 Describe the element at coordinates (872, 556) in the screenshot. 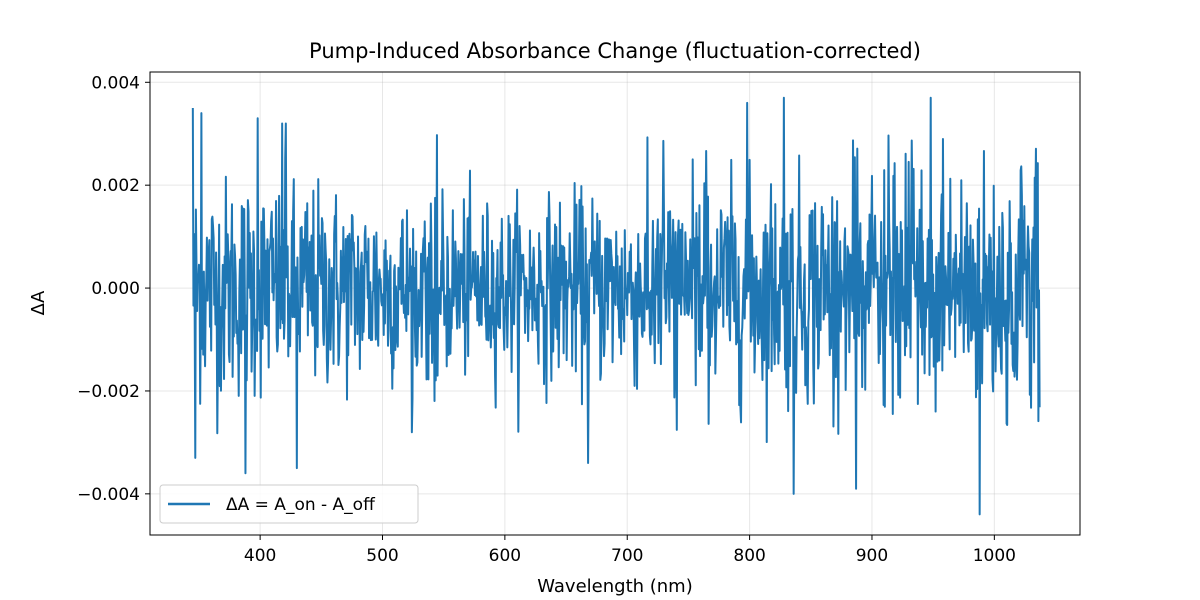

I see `x-tick-label: 900` at that location.